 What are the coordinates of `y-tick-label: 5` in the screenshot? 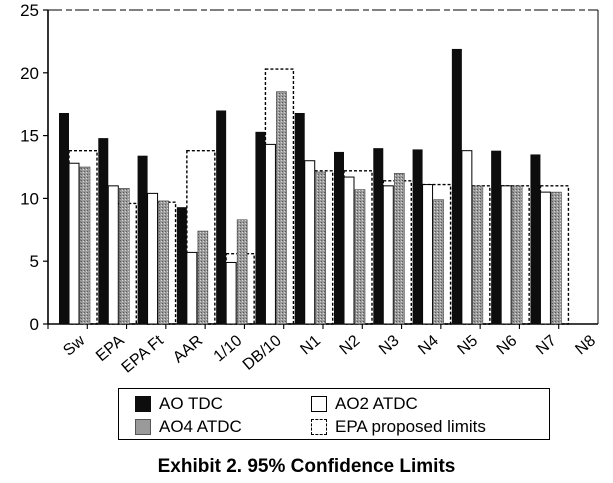 It's located at (34, 261).